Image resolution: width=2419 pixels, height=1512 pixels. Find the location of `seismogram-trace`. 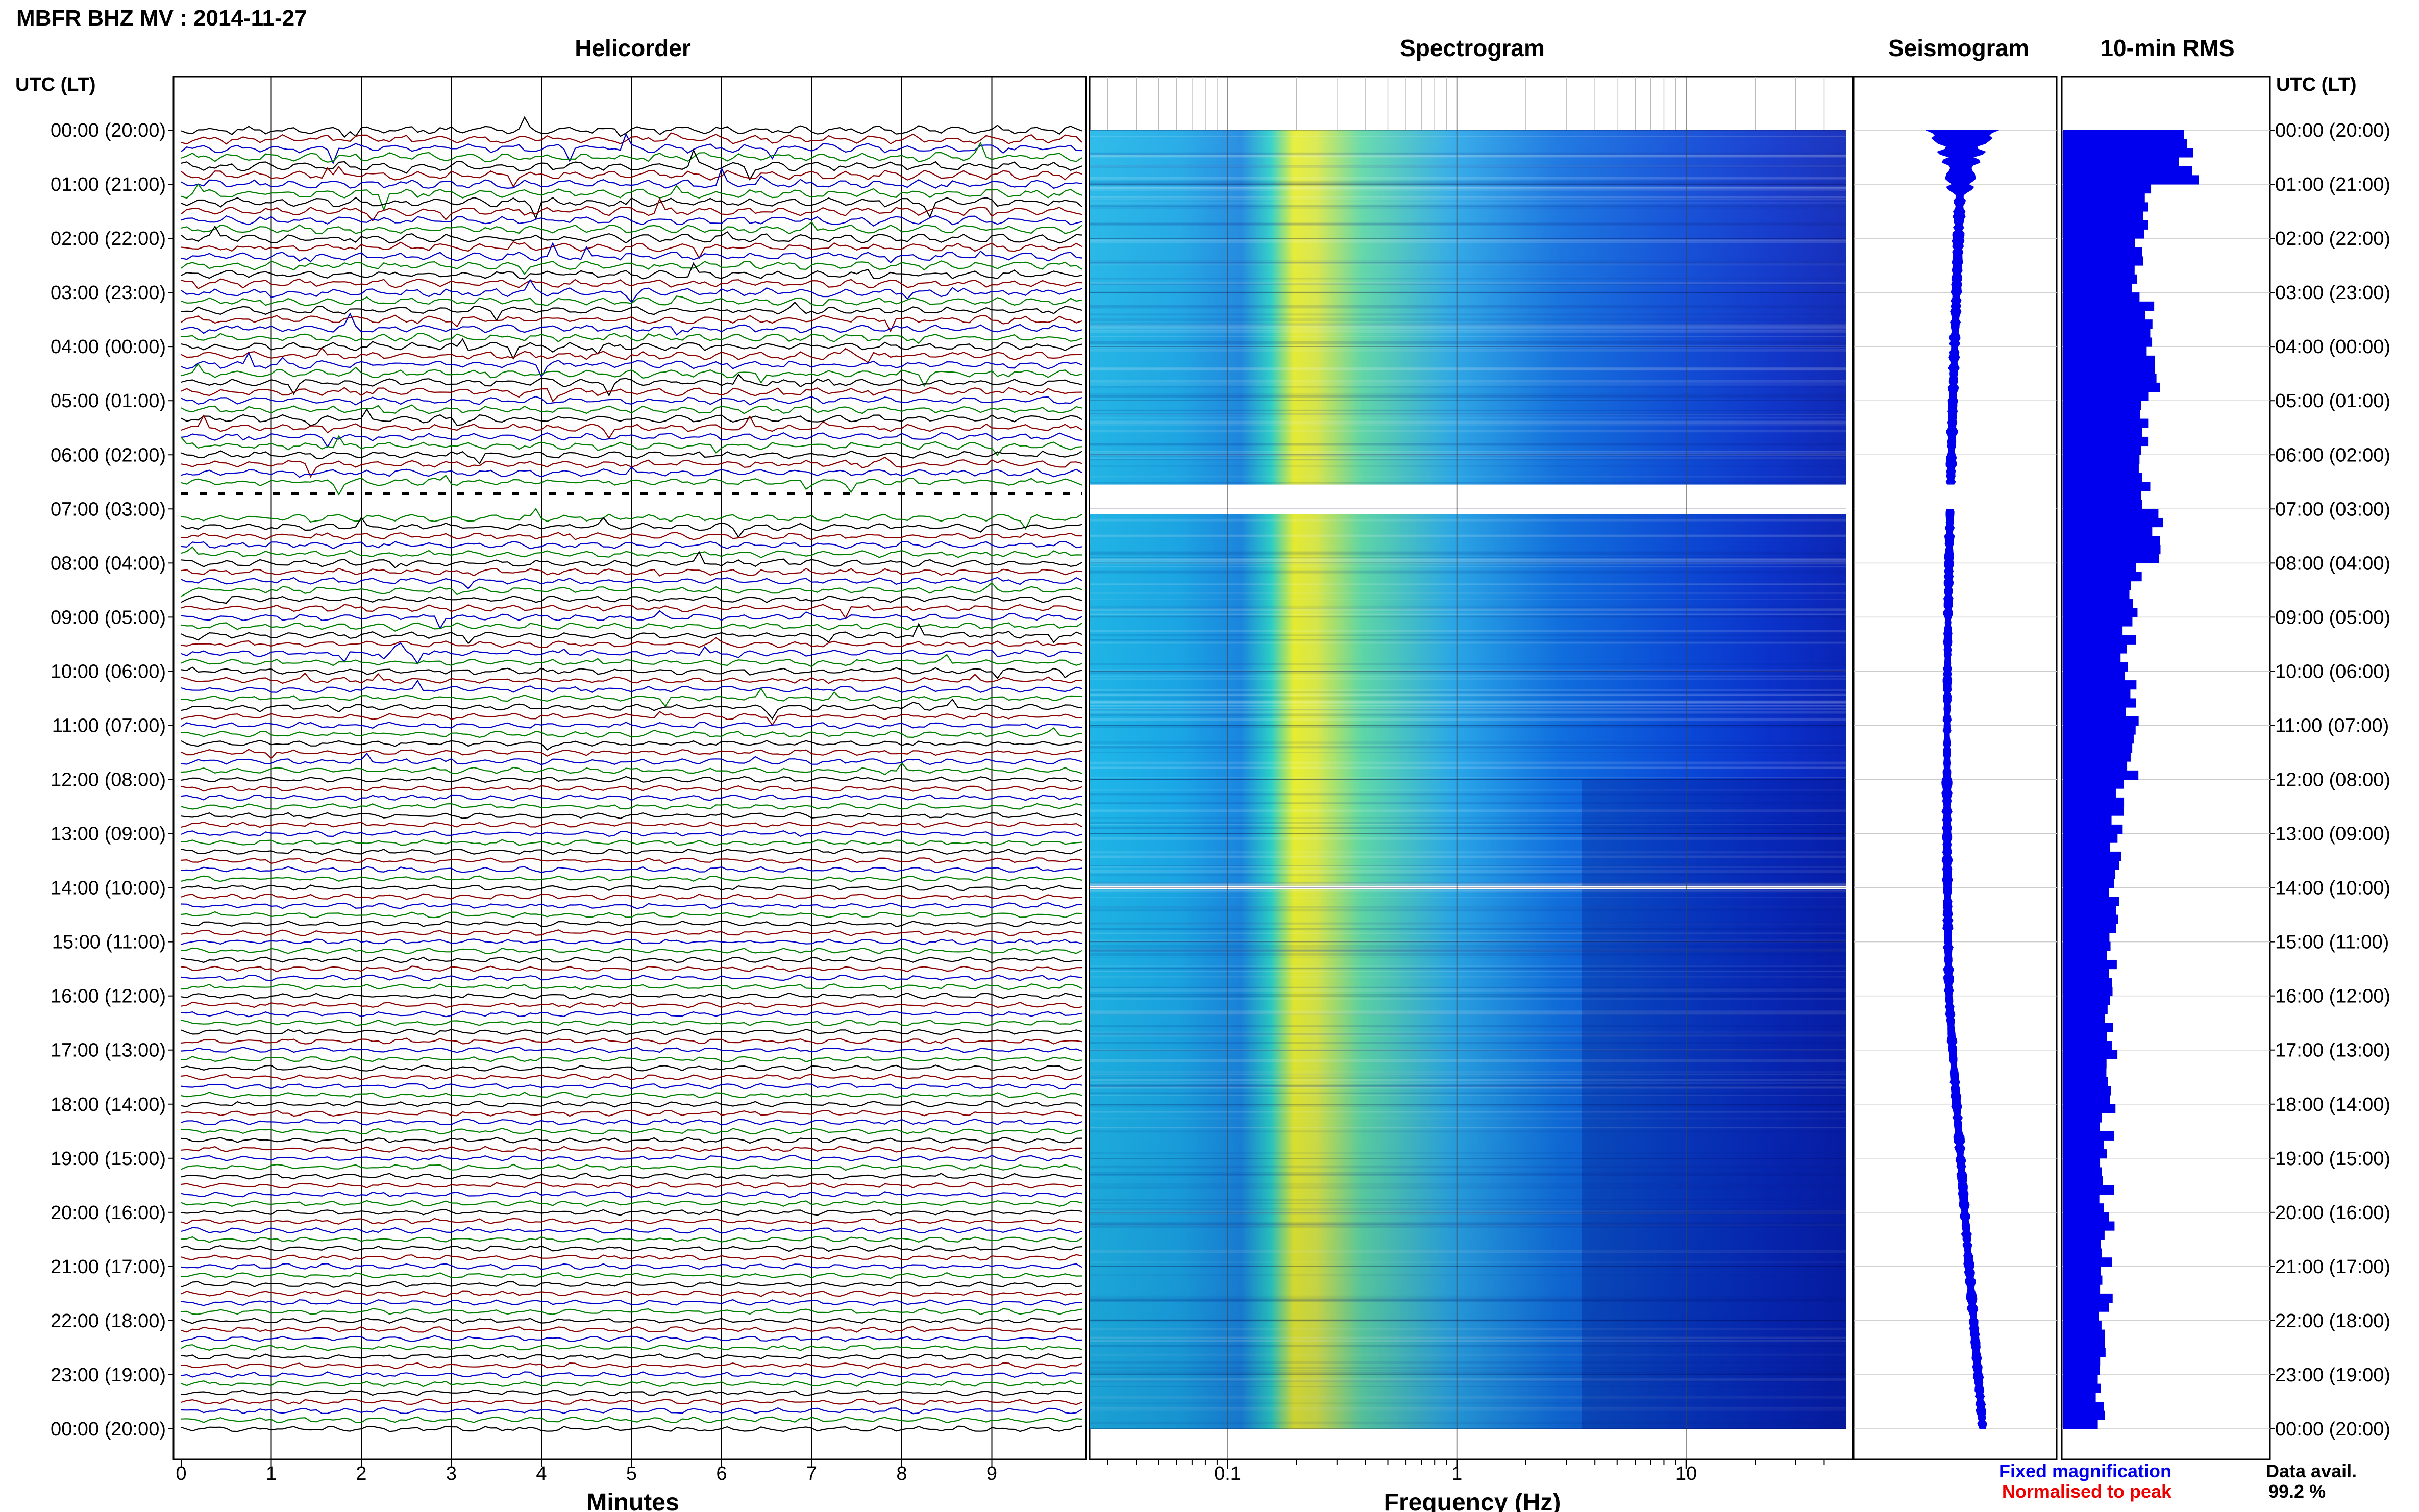

seismogram-trace is located at coordinates (1962, 779).